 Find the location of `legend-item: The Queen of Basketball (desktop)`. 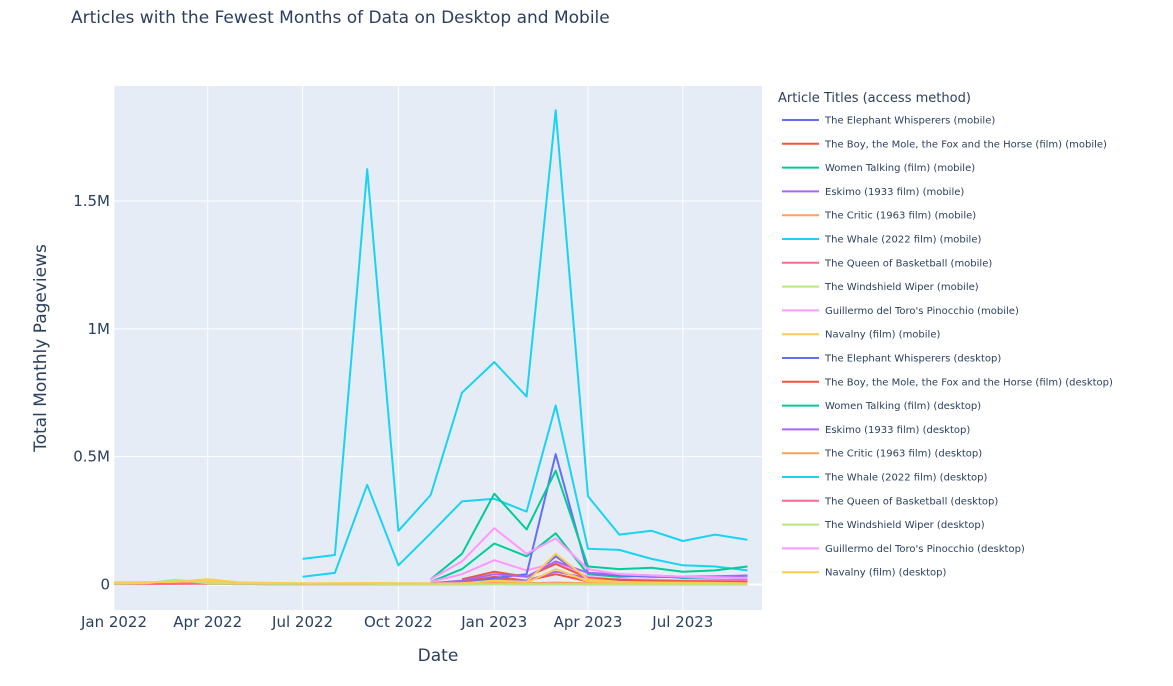

legend-item: The Queen of Basketball (desktop) is located at coordinates (890, 501).